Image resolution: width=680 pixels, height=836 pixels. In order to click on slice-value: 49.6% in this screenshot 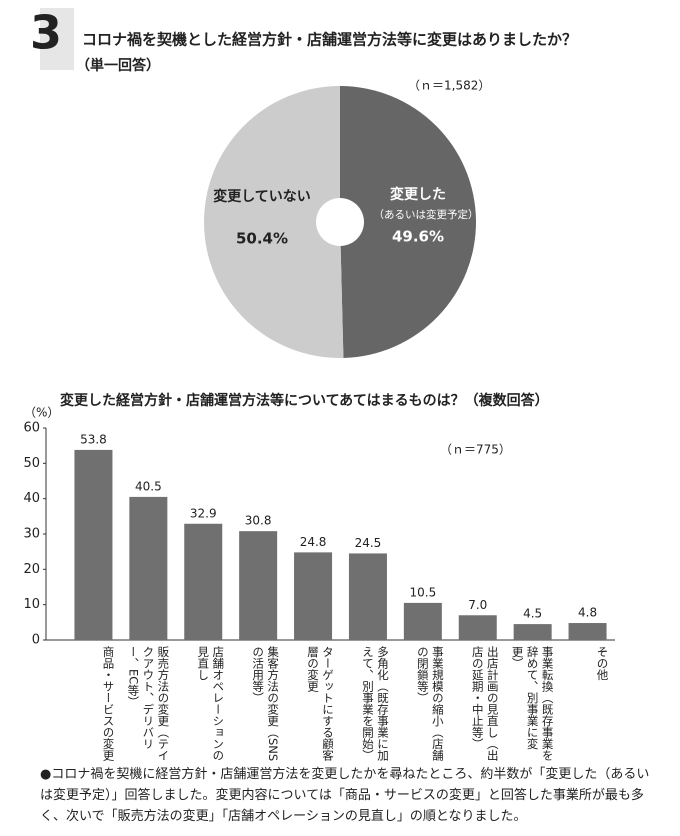, I will do `click(418, 237)`.